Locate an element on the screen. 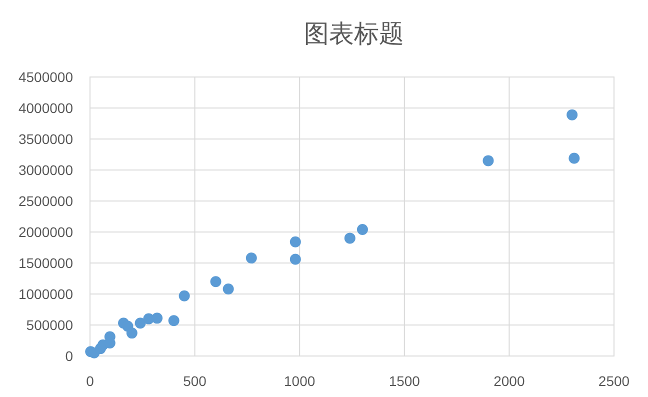 Image resolution: width=648 pixels, height=397 pixels. y-tick-label: 2000000 is located at coordinates (46, 232).